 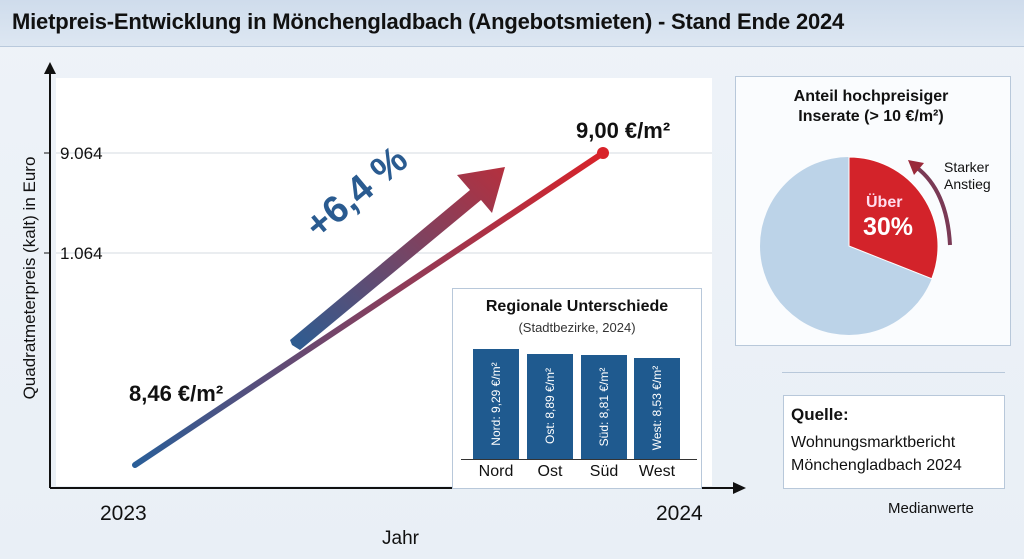 I want to click on source-label: Quelle:, so click(x=820, y=414).